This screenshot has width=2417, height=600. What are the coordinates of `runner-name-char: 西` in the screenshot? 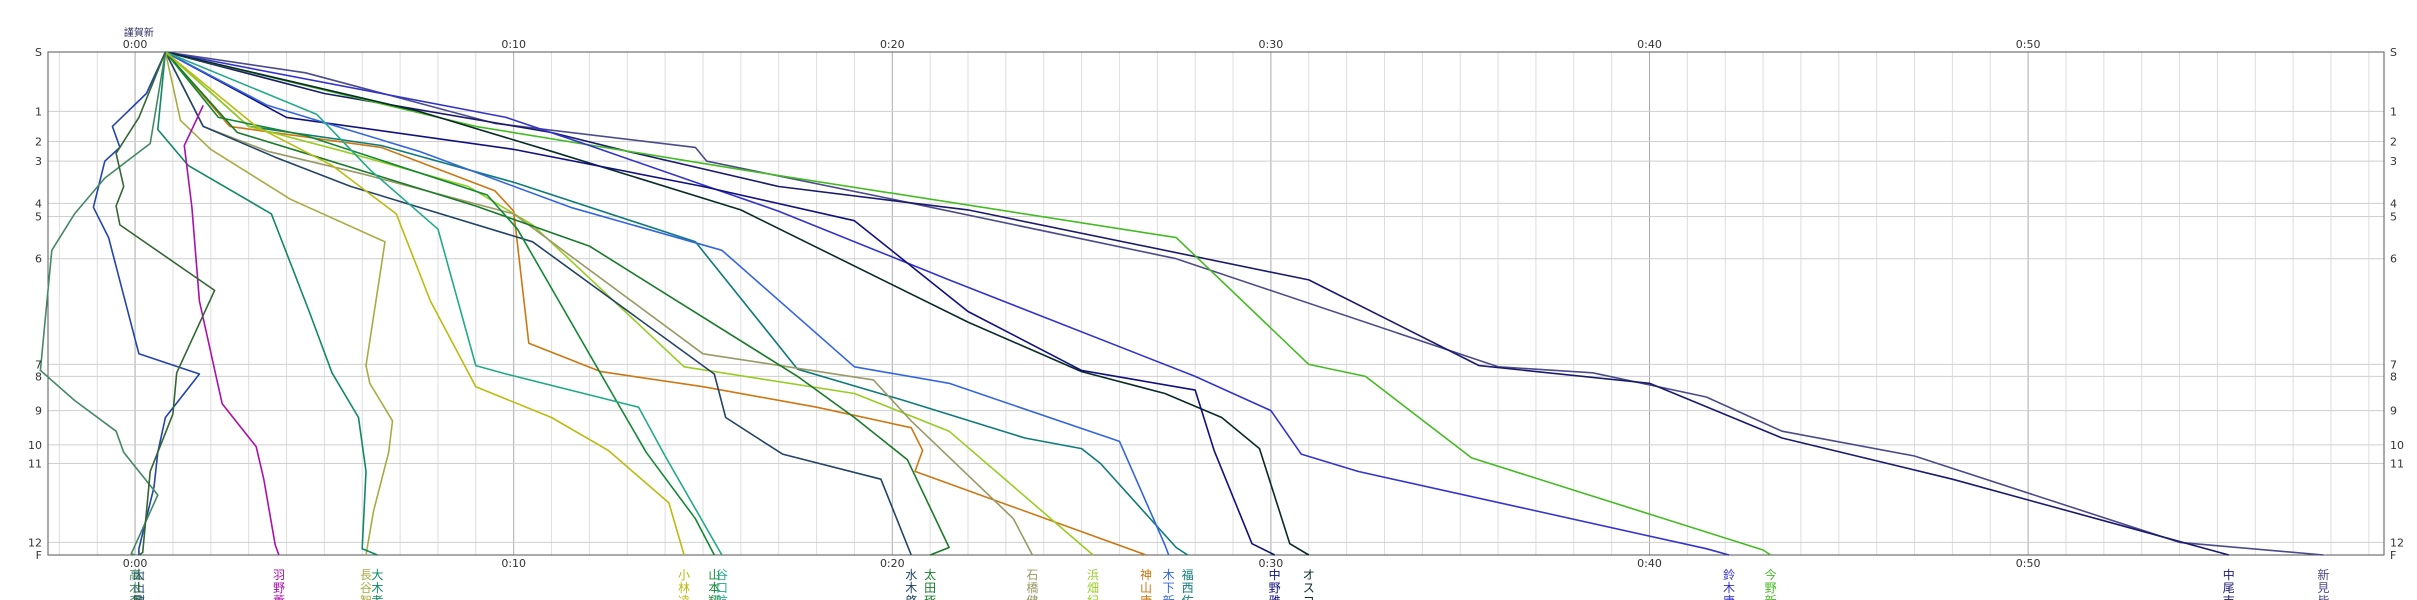 It's located at (1188, 588).